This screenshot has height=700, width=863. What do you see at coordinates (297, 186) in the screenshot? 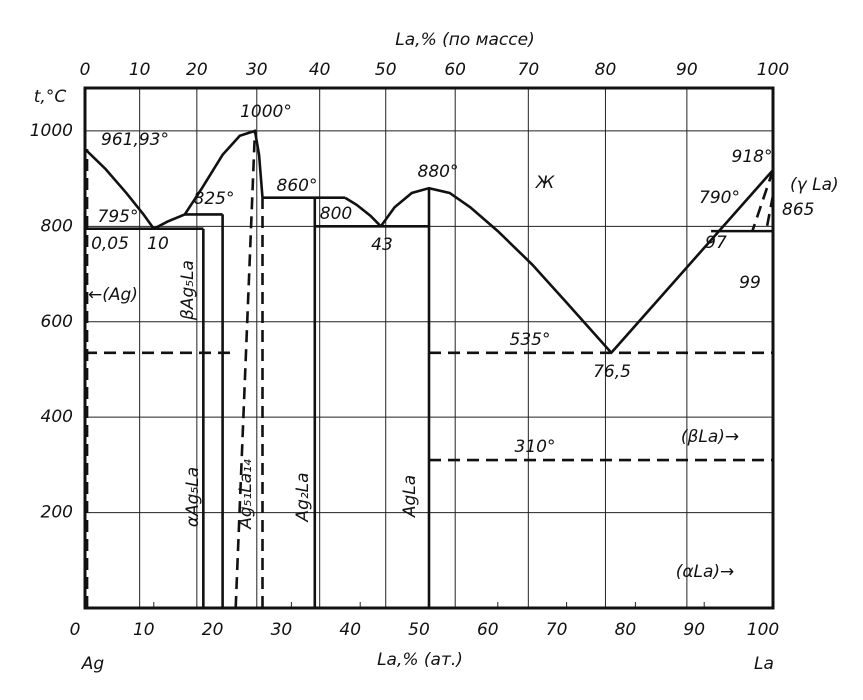
I see `annotation: 860°` at bounding box center [297, 186].